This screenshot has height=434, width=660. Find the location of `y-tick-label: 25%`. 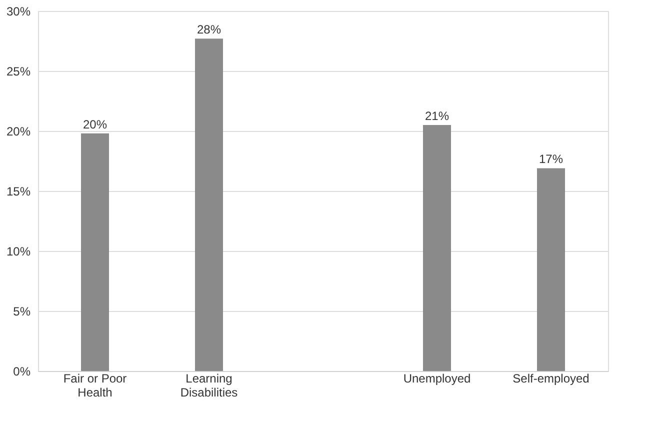

y-tick-label: 25% is located at coordinates (18, 71).